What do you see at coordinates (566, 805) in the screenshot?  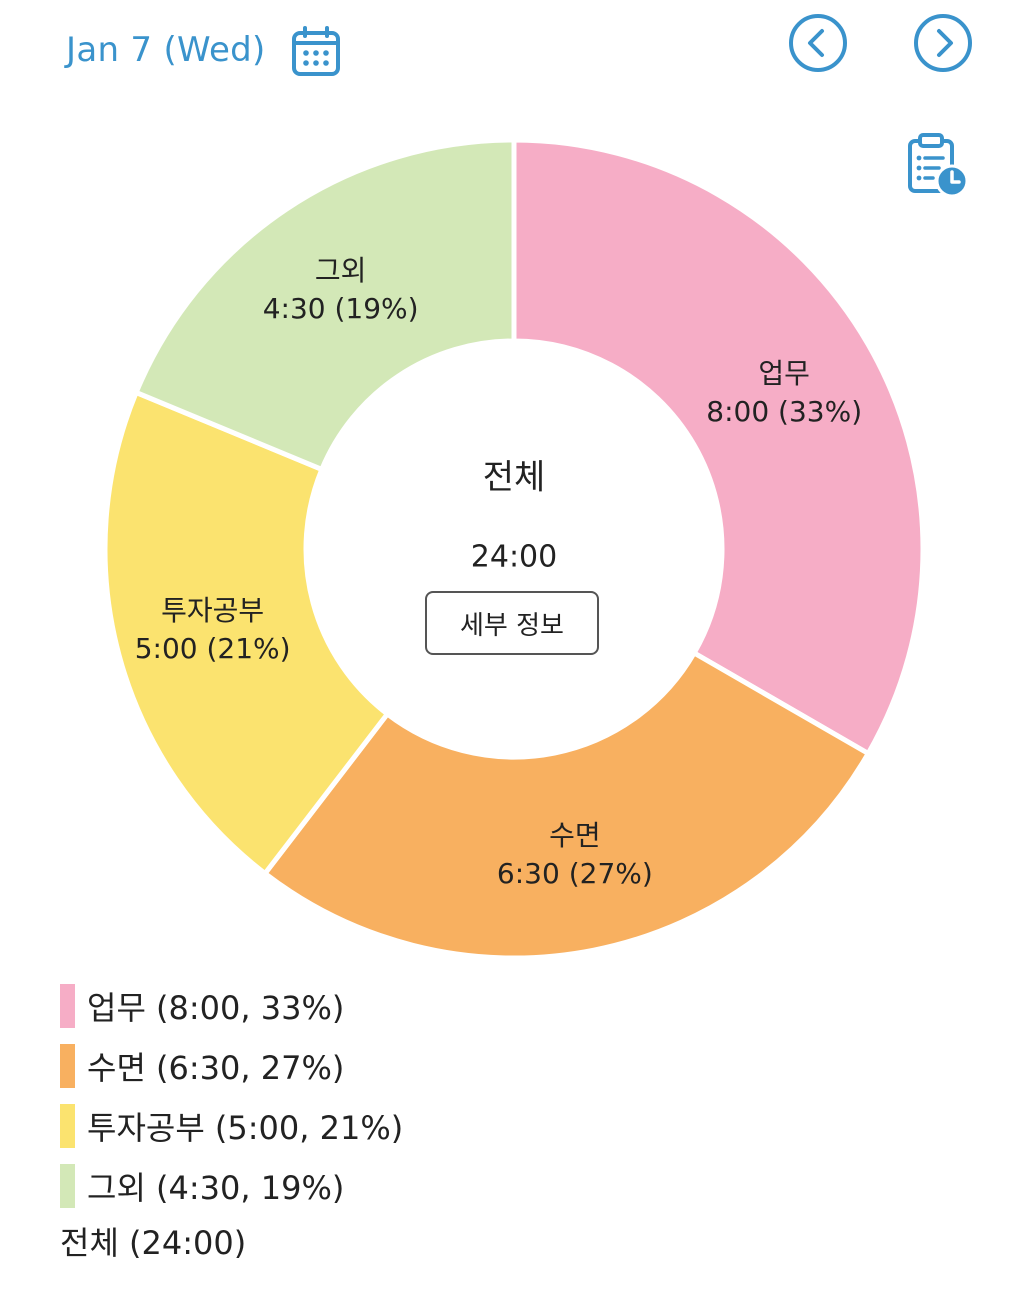 I see `donut-slice-수면` at bounding box center [566, 805].